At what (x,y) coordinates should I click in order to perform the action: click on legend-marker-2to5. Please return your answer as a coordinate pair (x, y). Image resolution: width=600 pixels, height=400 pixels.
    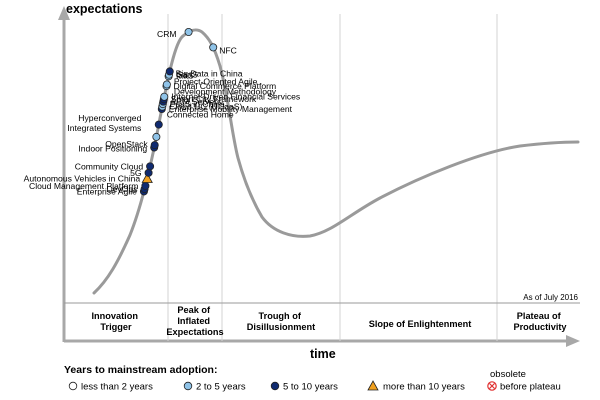
    Looking at the image, I should click on (188, 386).